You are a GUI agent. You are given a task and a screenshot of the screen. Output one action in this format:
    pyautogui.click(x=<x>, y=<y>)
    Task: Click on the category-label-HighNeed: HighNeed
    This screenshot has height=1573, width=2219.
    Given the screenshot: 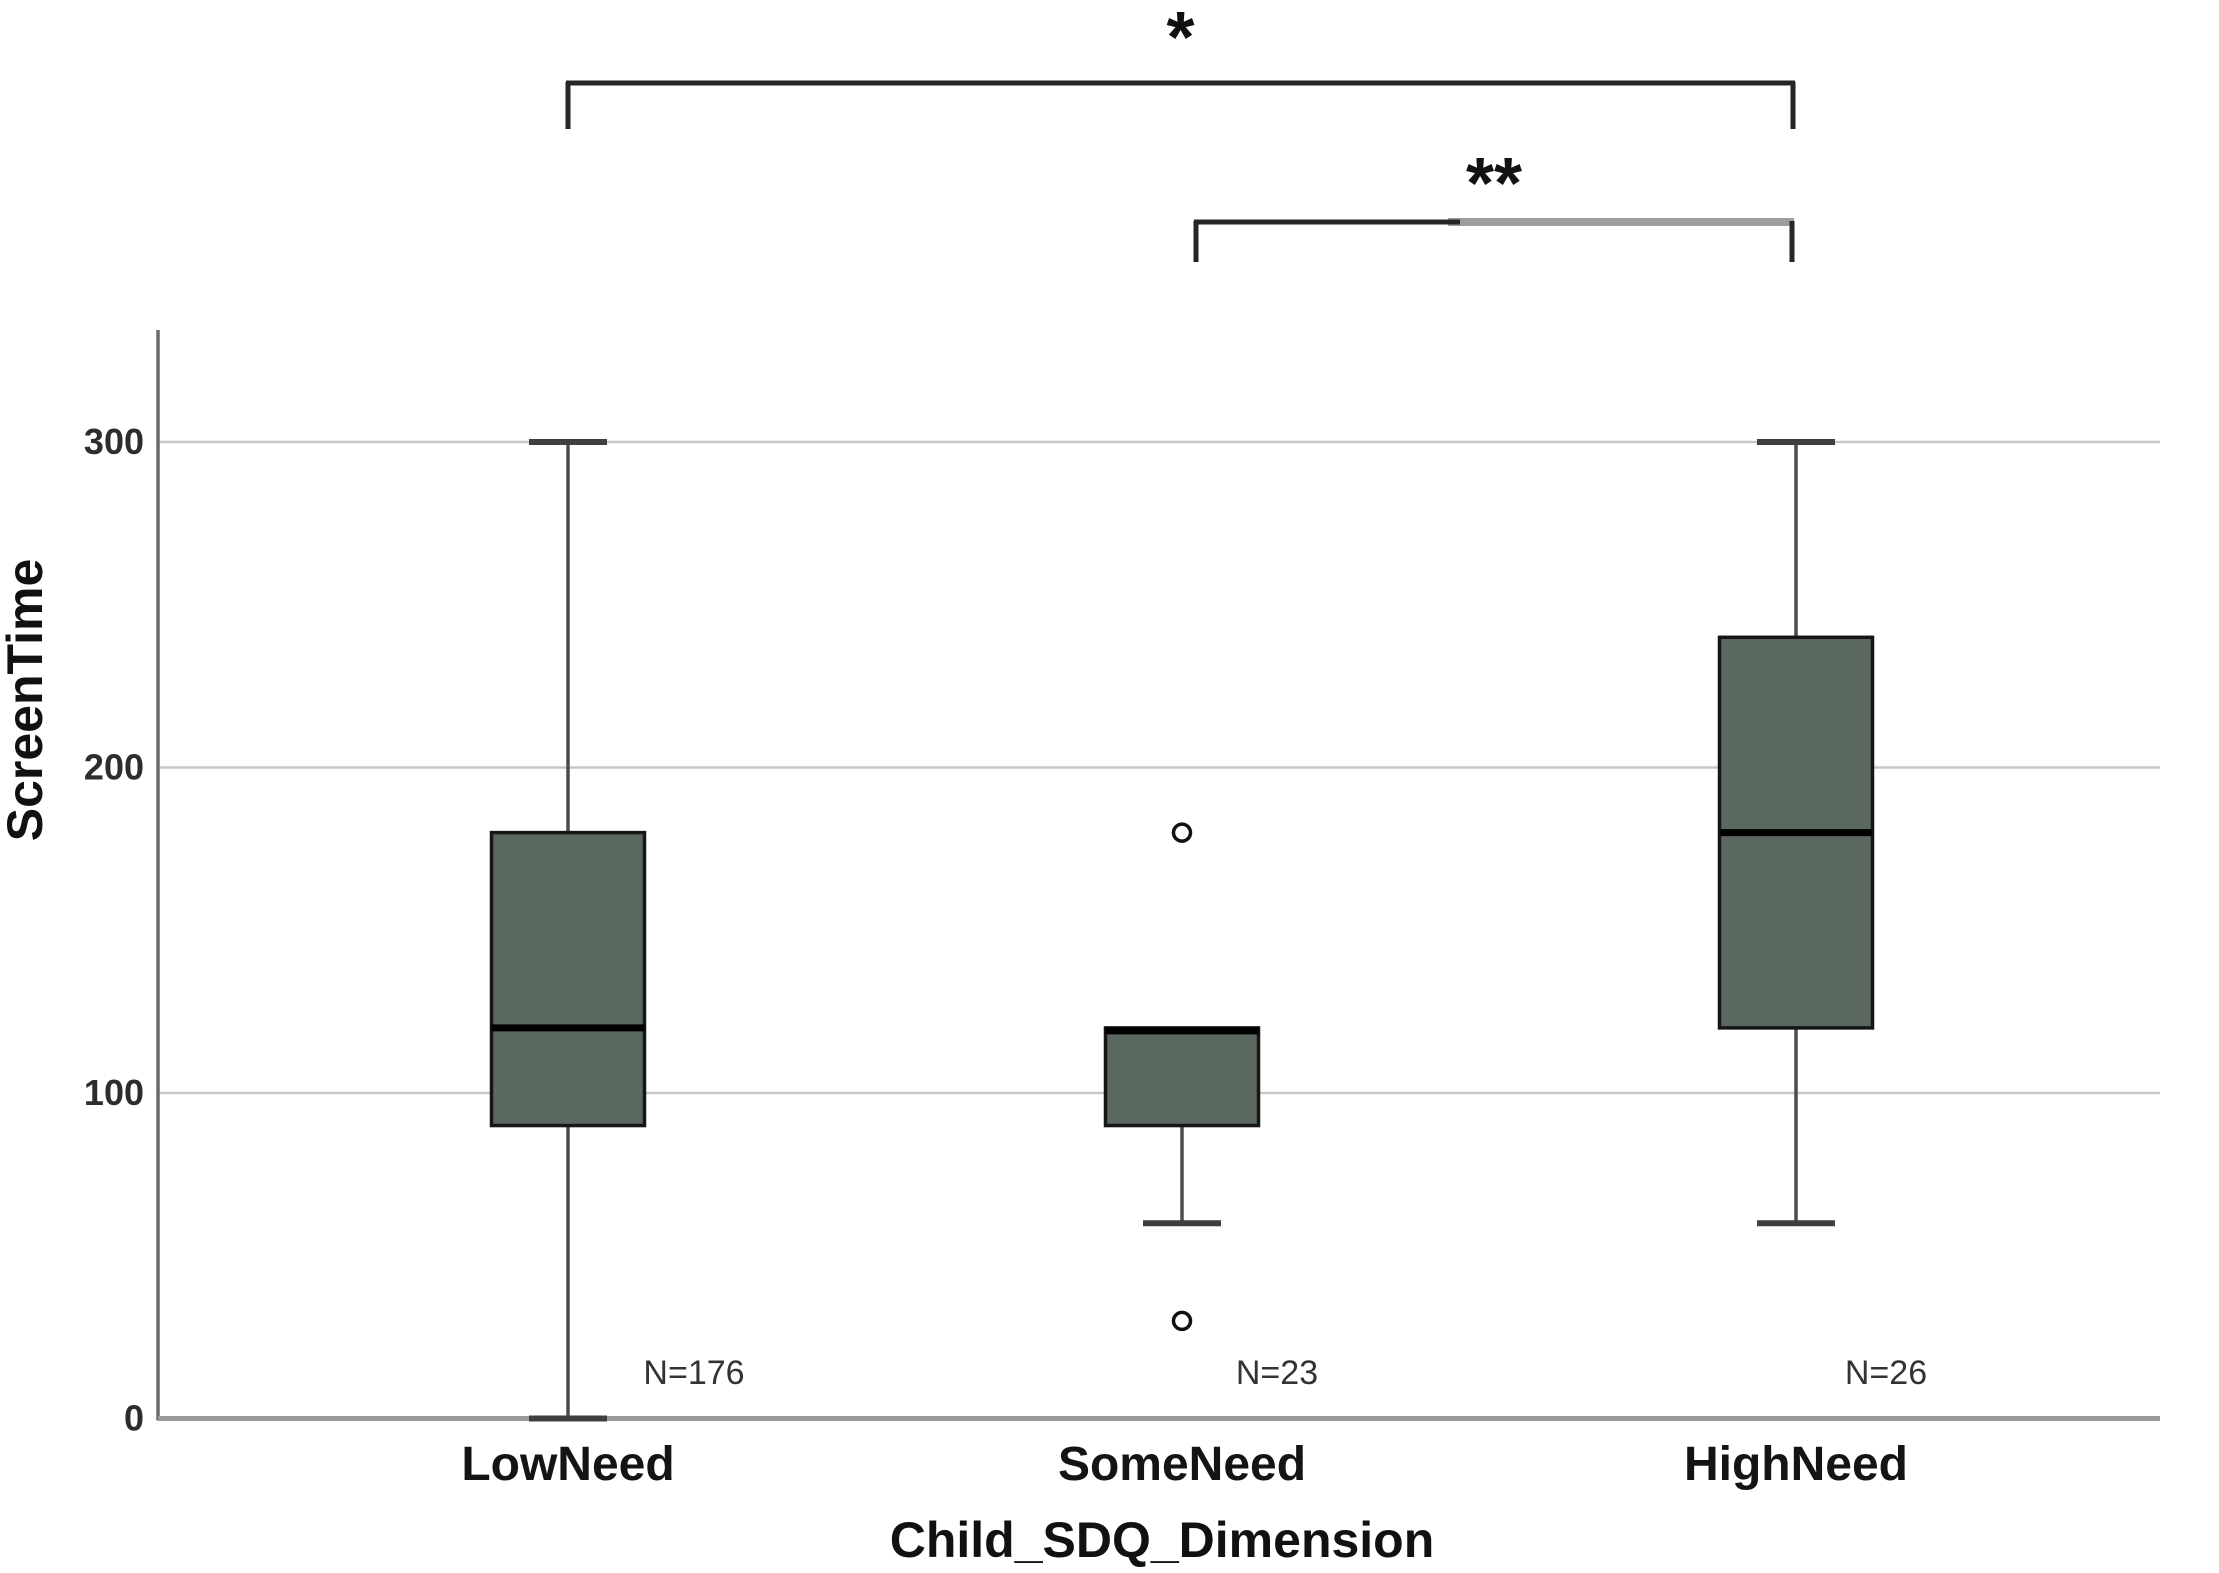 What is the action you would take?
    pyautogui.click(x=1796, y=1464)
    